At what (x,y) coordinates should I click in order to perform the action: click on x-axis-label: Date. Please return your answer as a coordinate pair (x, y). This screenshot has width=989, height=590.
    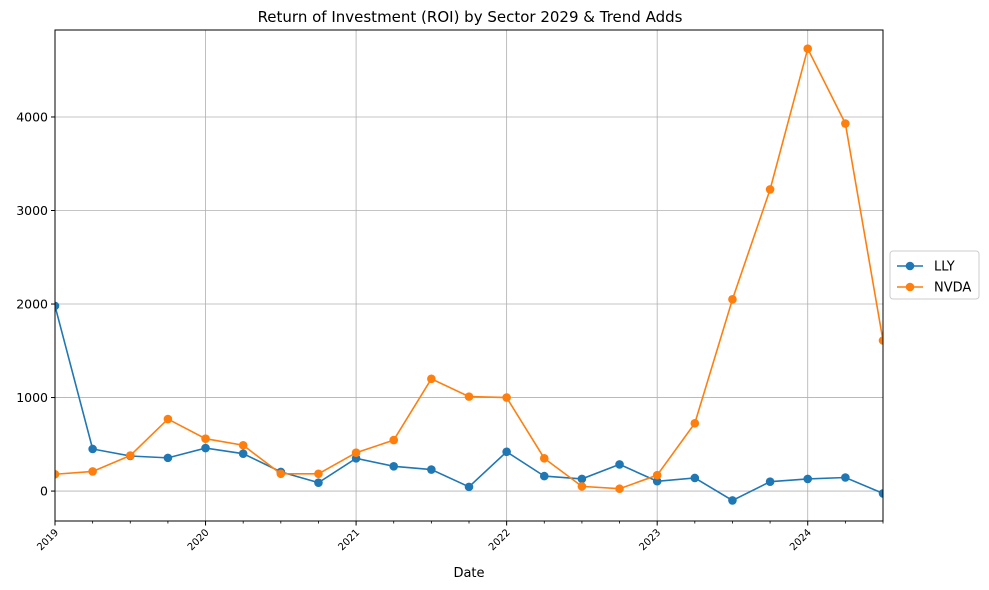
    Looking at the image, I should click on (468, 573).